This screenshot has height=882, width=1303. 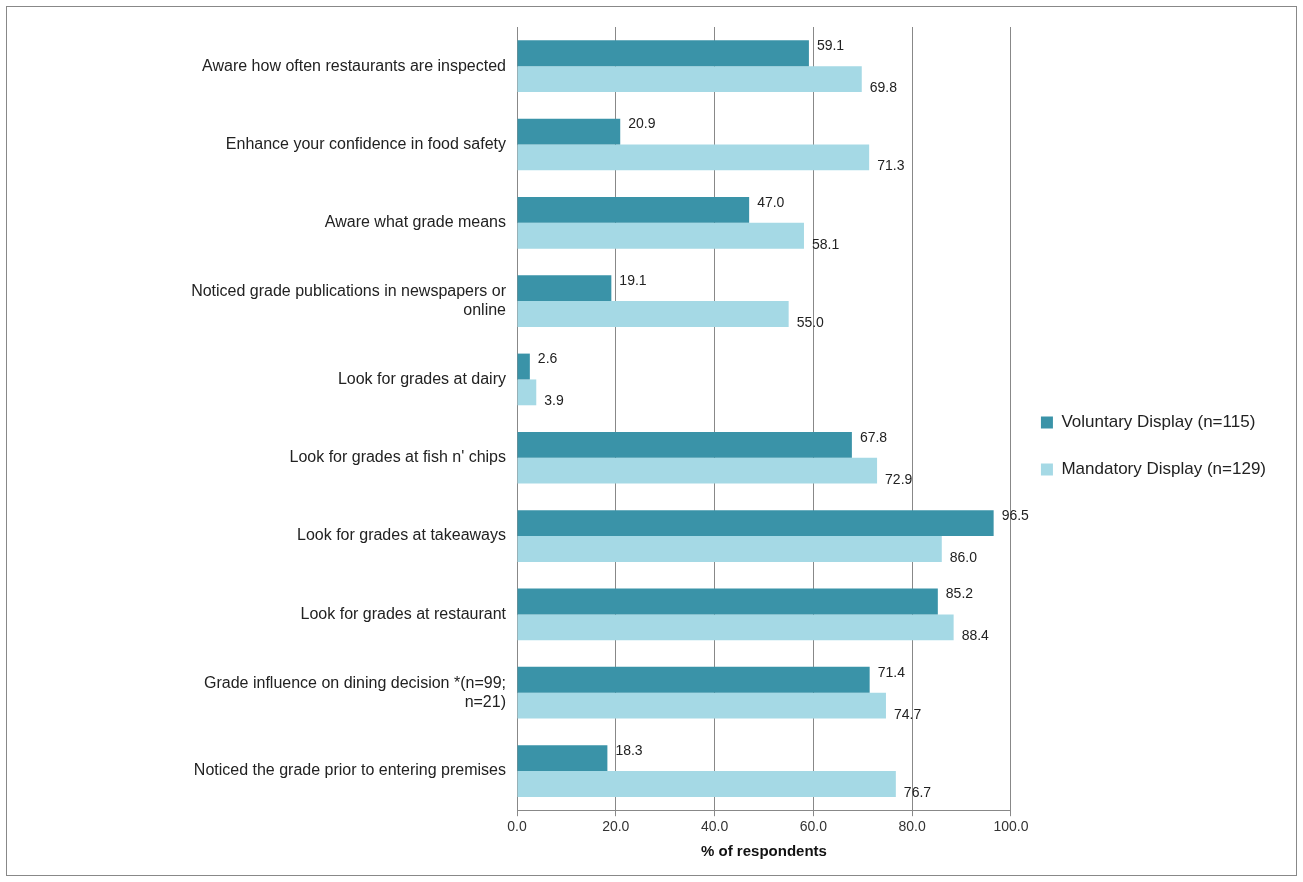 What do you see at coordinates (810, 321) in the screenshot?
I see `data-label: 55.0` at bounding box center [810, 321].